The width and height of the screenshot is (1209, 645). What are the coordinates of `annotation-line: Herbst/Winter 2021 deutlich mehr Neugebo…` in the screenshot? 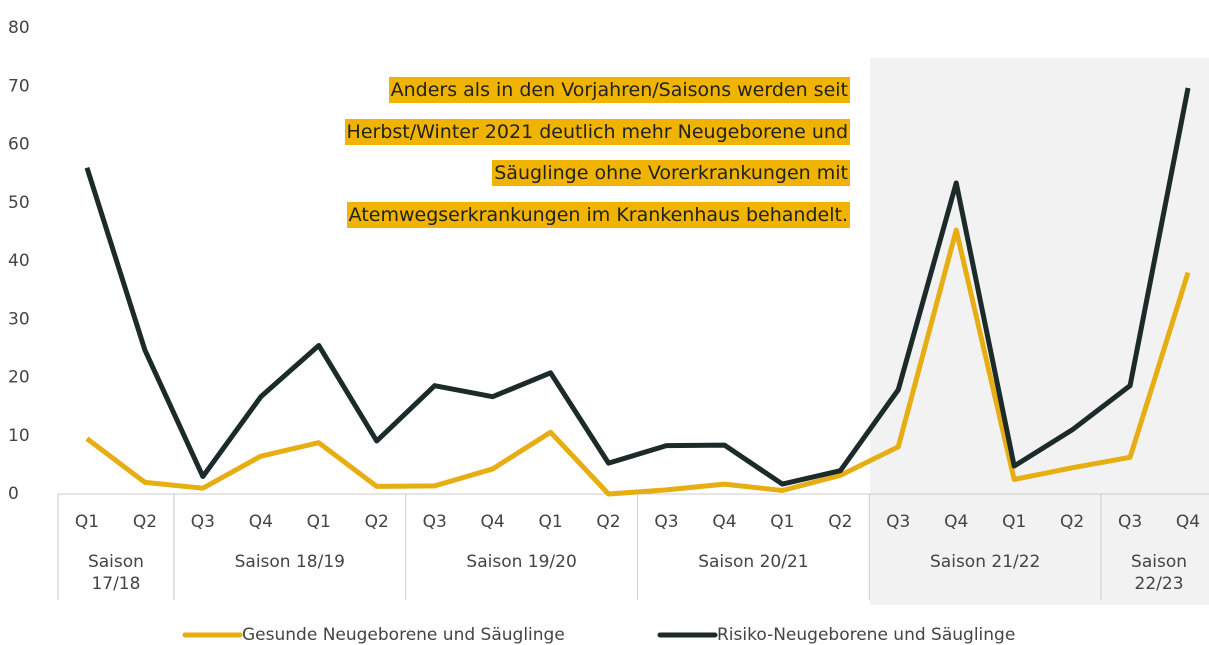 It's located at (597, 133).